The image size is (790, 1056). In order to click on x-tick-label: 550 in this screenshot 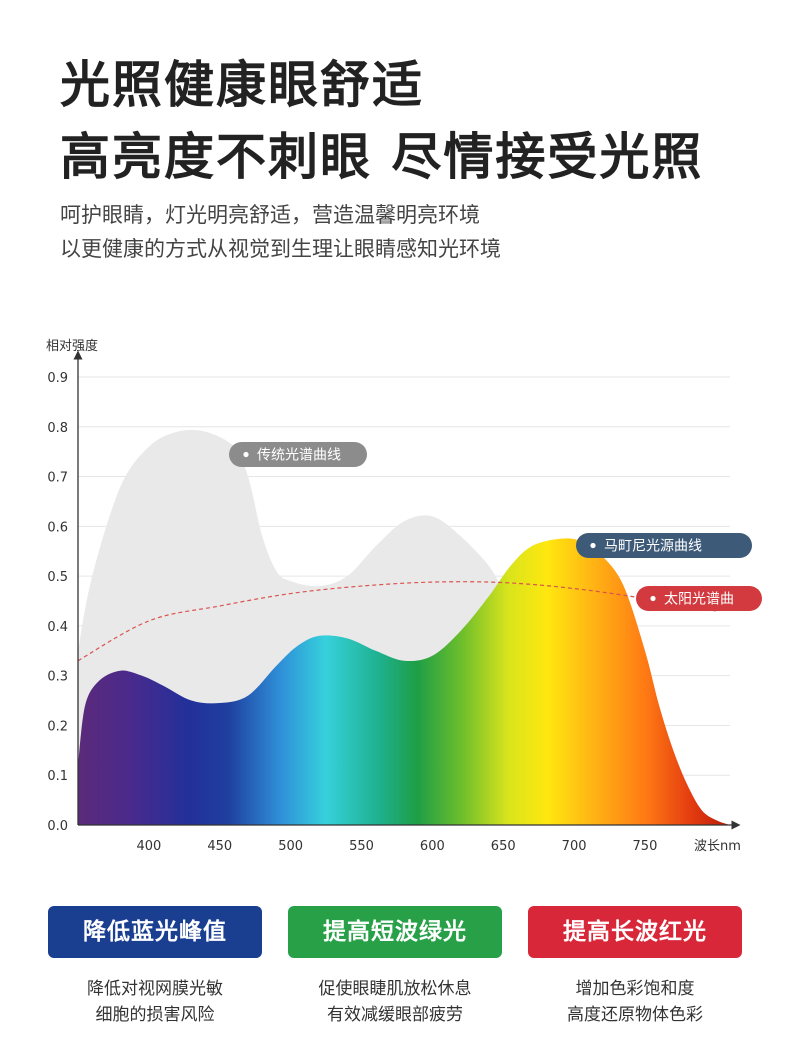, I will do `click(361, 846)`.